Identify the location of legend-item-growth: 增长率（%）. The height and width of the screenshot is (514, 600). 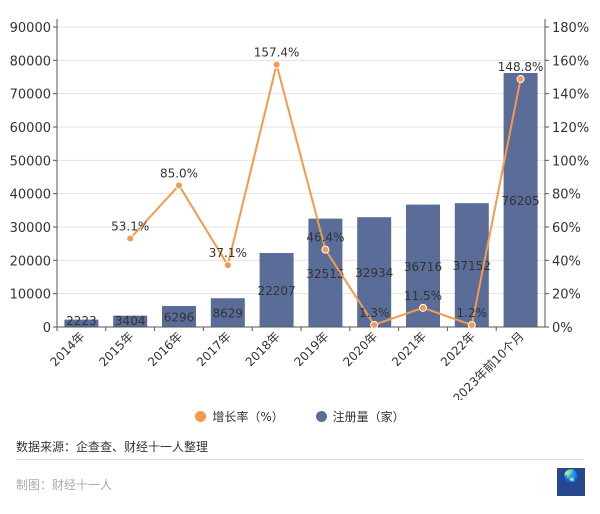
(239, 416).